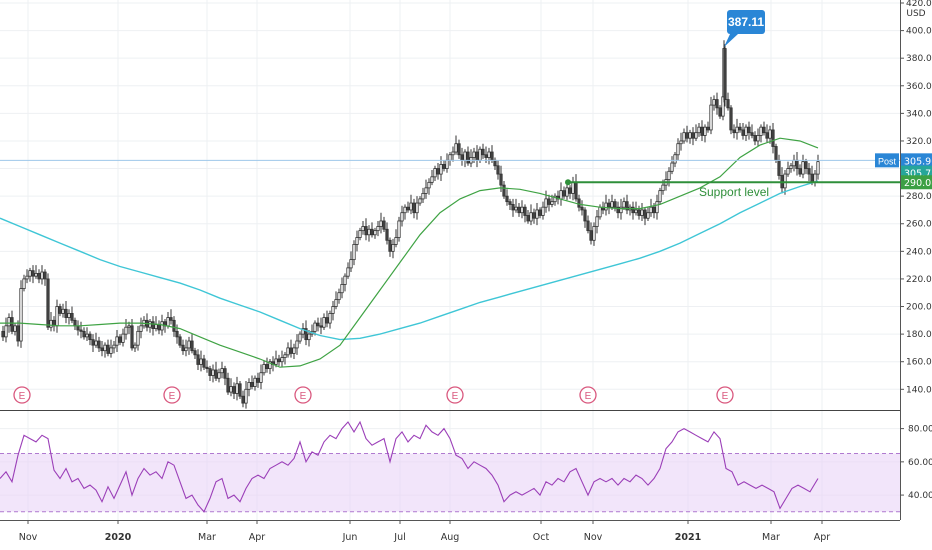 This screenshot has width=932, height=550. I want to click on support-line-handle, so click(568, 182).